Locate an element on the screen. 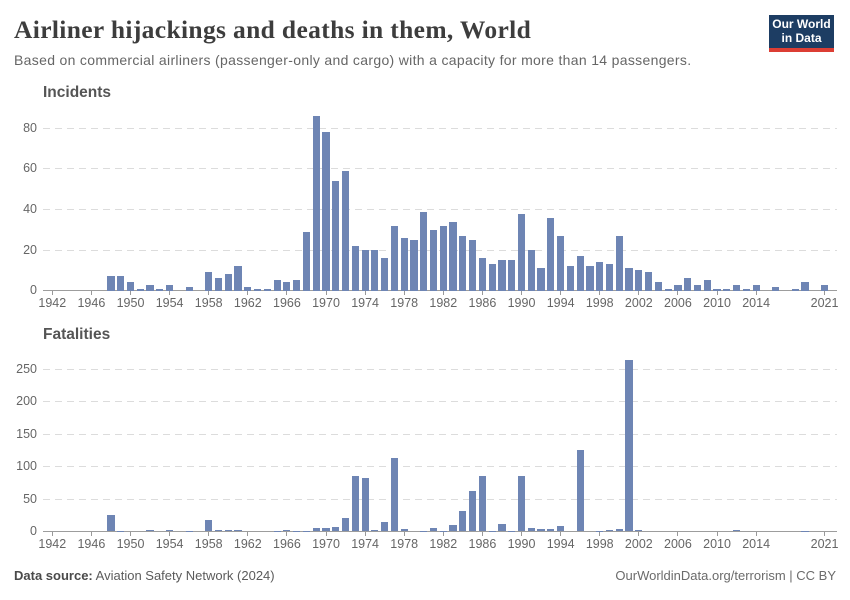 This screenshot has width=850, height=600. bar-fatalities-1998 is located at coordinates (600, 531).